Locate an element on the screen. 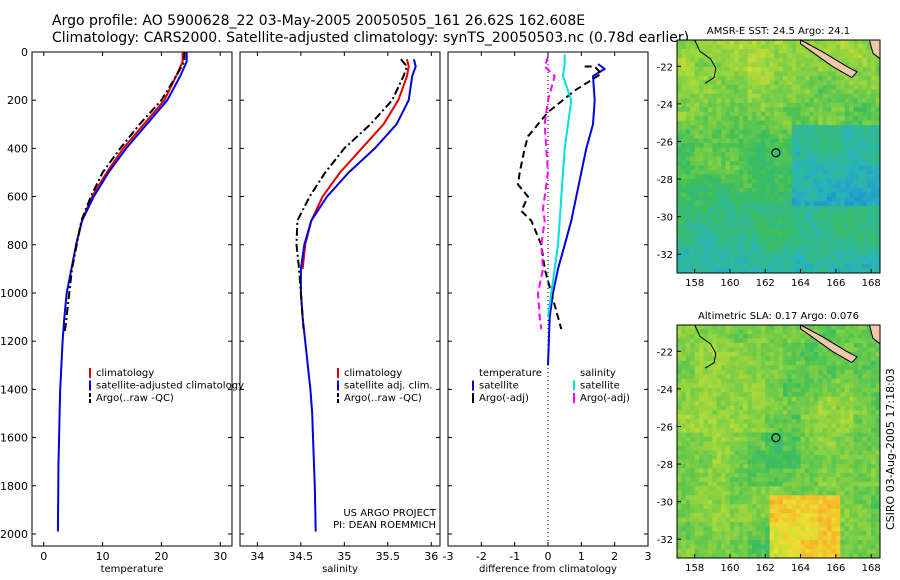 This screenshot has height=580, width=900. x-tick-label: 158 is located at coordinates (694, 568).